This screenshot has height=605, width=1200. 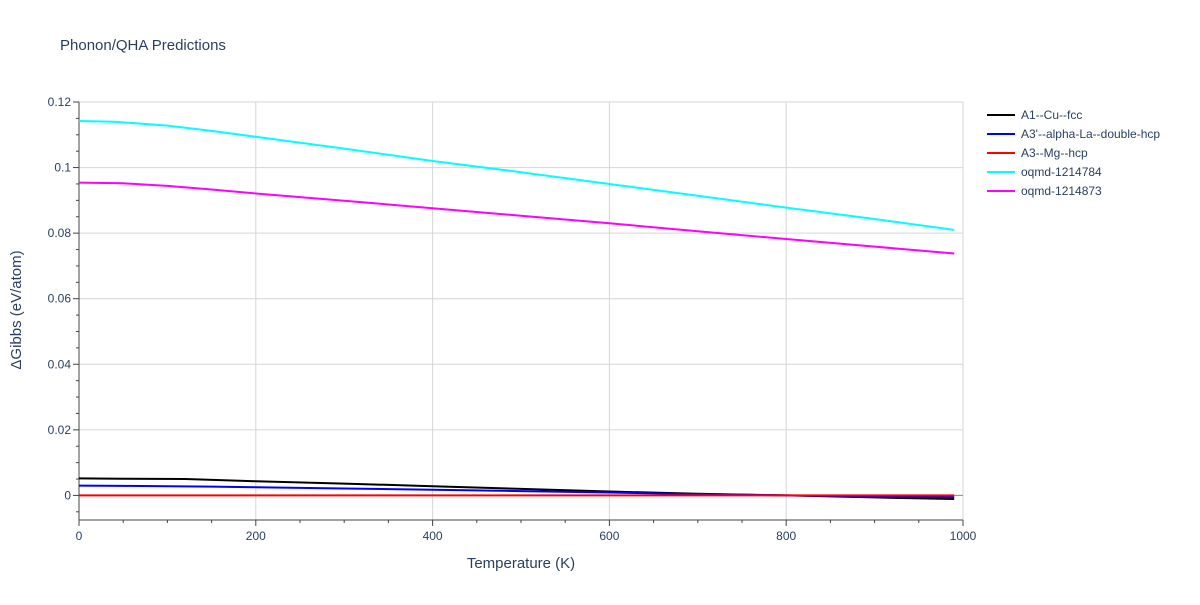 I want to click on y-axis-label: ΔGibbs (eV/atom), so click(x=16, y=309).